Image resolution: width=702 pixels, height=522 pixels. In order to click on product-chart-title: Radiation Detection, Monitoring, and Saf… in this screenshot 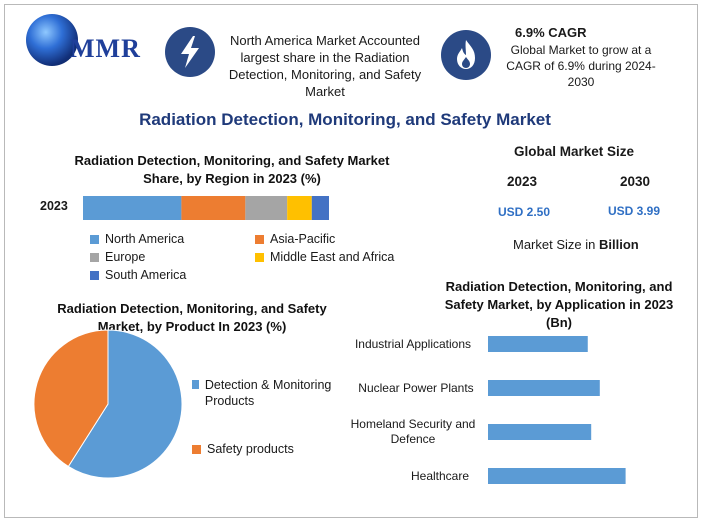, I will do `click(192, 317)`.